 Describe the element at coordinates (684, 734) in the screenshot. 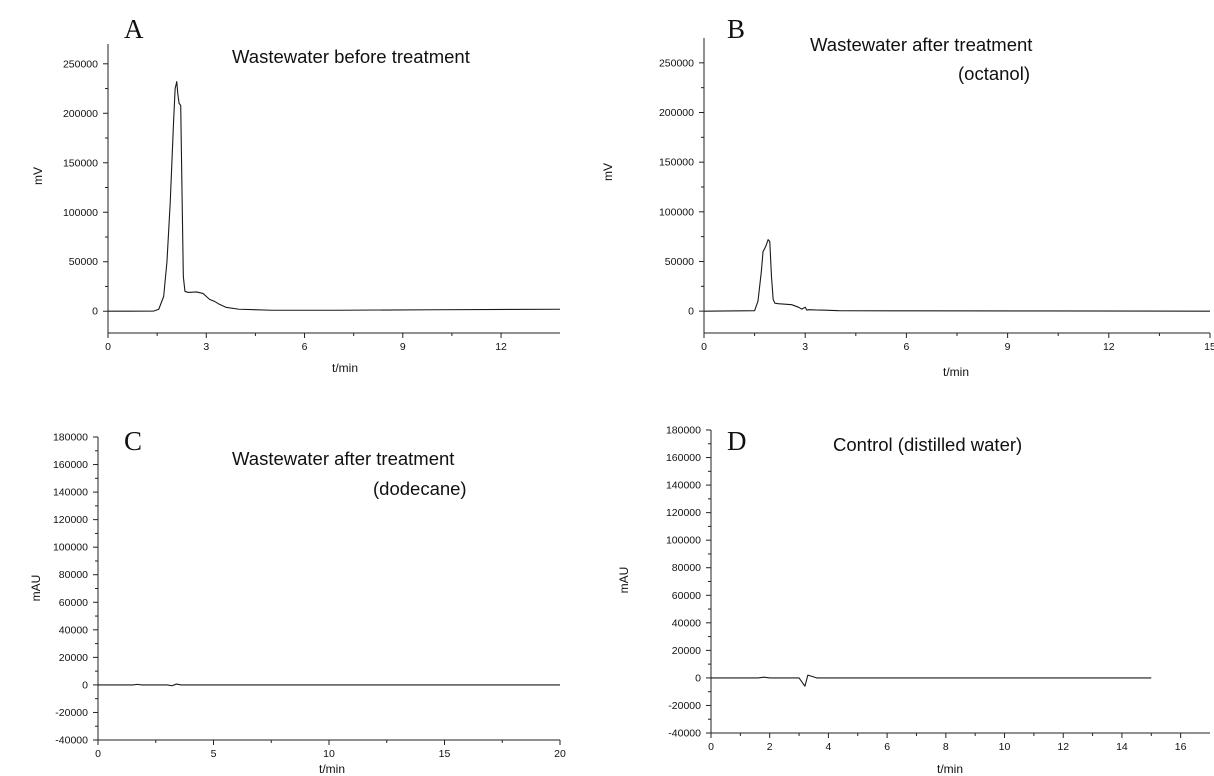

I see `panel-d-y-tick-label: -40000` at that location.